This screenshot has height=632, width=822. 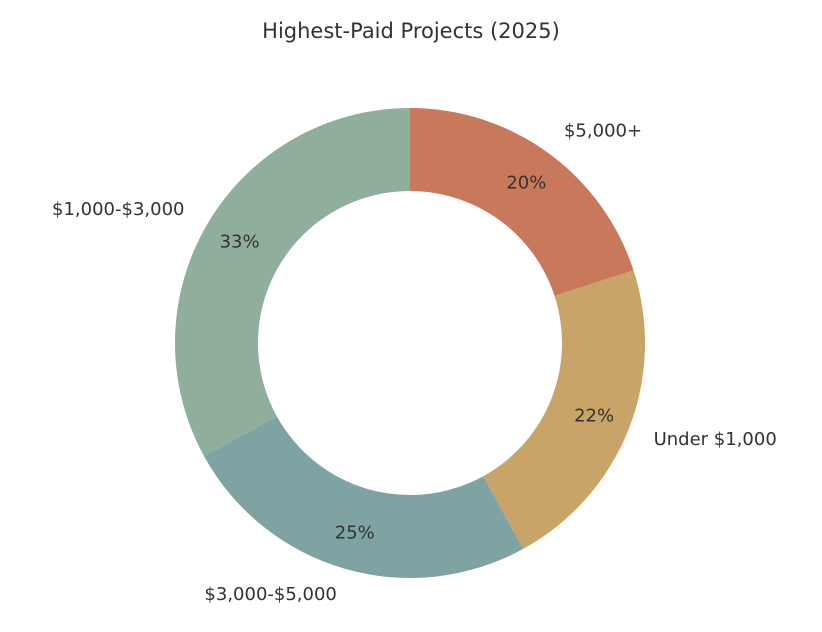 I want to click on percent-label-5-000: 20%, so click(x=526, y=182).